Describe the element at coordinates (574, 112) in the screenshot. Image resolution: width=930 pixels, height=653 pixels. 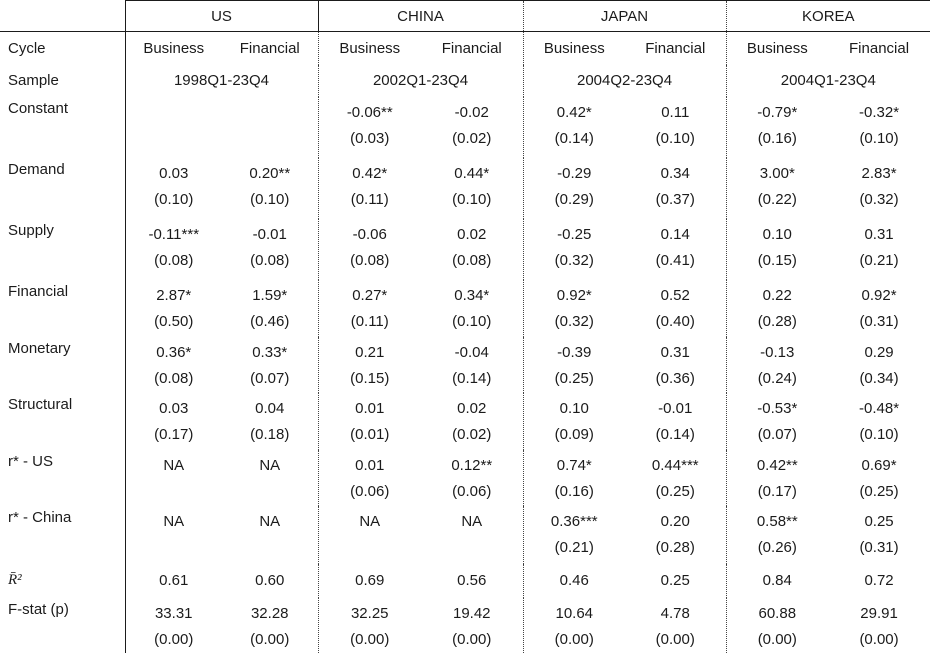
I see `coef-value: 0.42*` at that location.